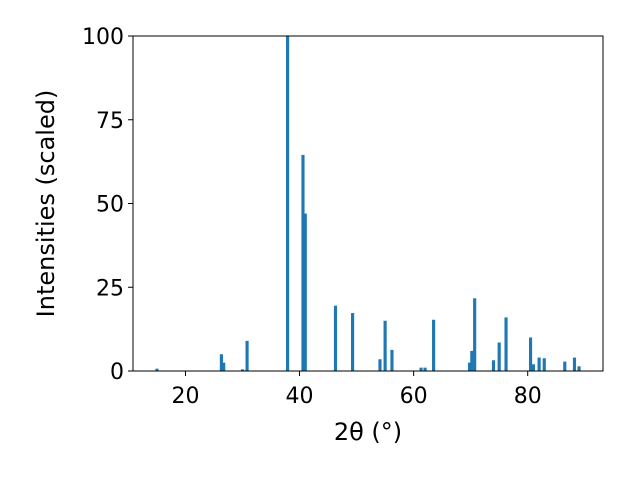 The height and width of the screenshot is (480, 640). I want to click on x-tick-label: 40, so click(300, 396).